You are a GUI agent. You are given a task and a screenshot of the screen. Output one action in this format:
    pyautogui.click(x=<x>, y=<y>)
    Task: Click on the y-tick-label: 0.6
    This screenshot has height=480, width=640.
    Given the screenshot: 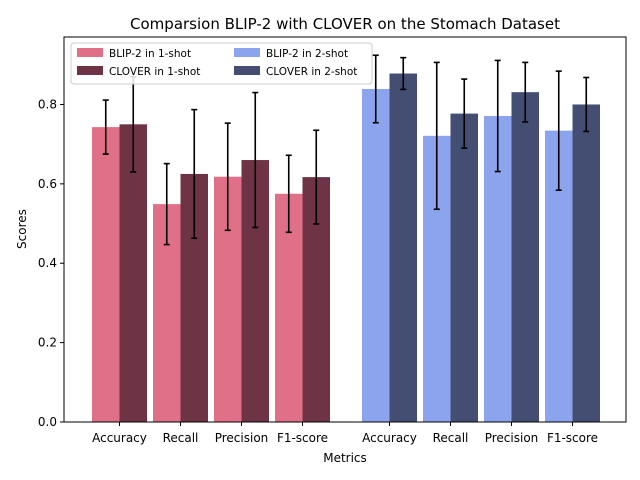 What is the action you would take?
    pyautogui.click(x=47, y=184)
    